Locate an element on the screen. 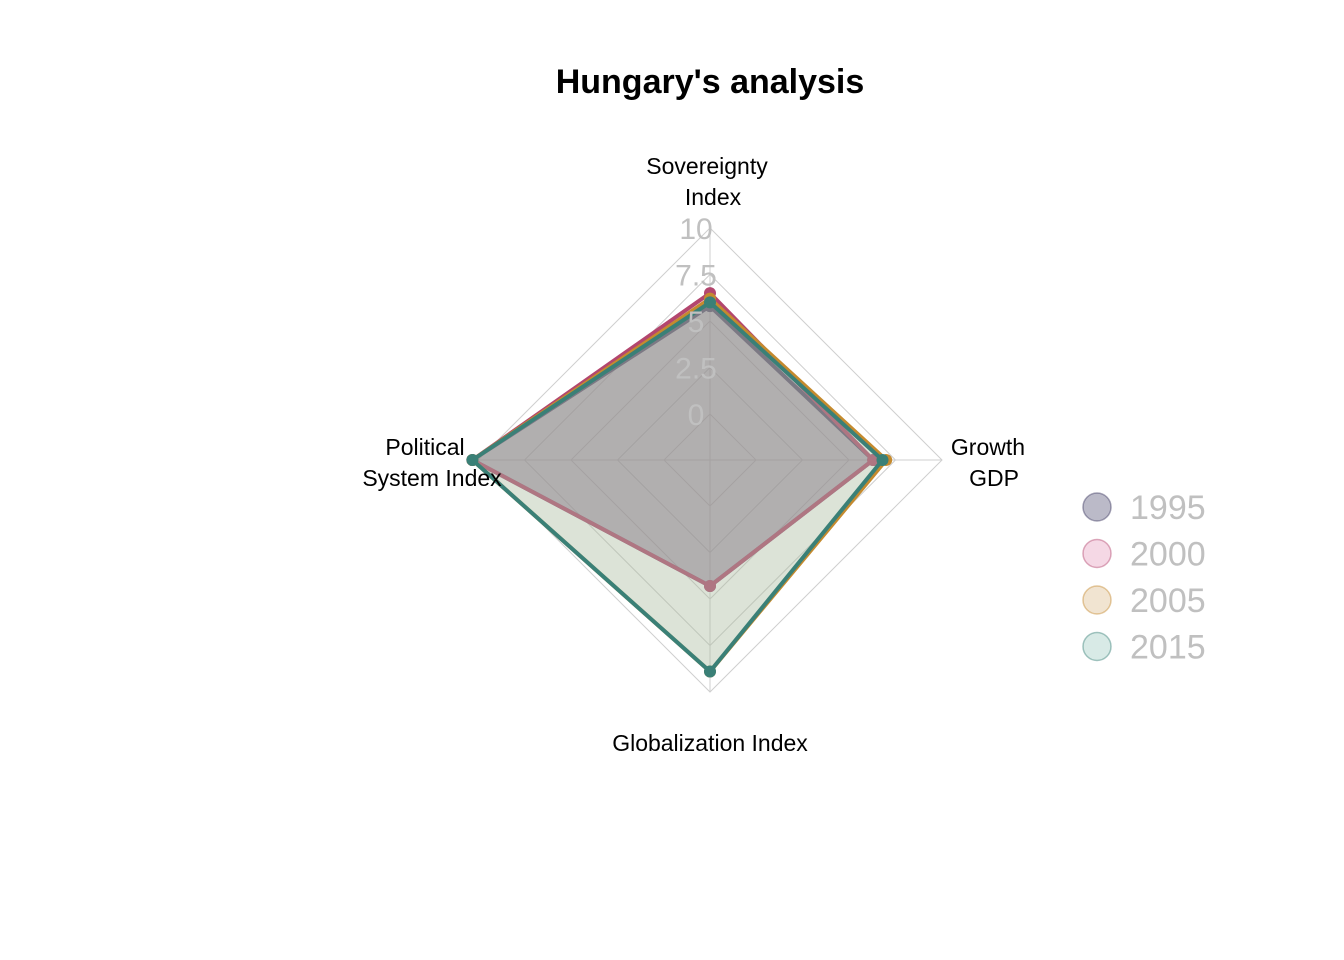  radar-series is located at coordinates (679, 482).